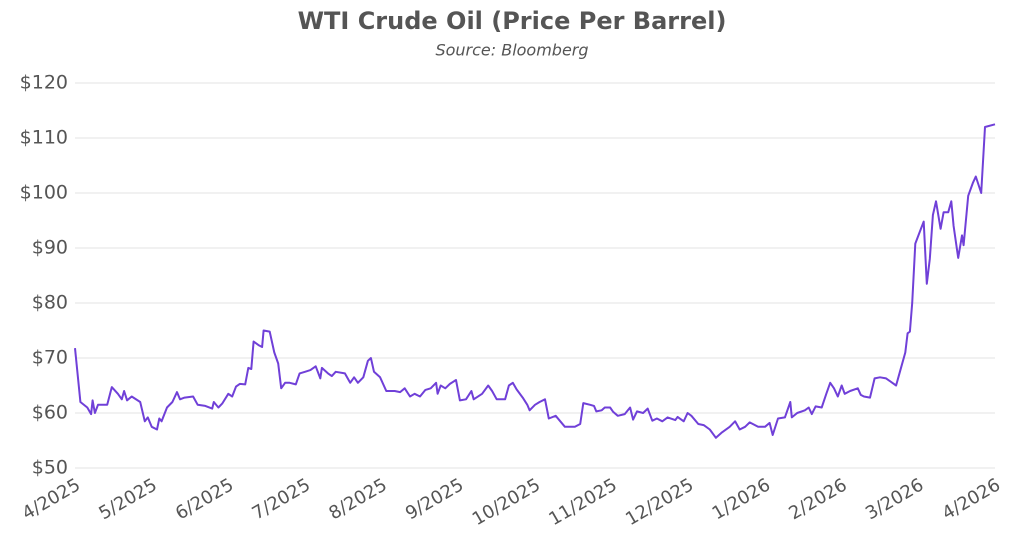  I want to click on x-tick-label: 1/2026, so click(741, 499).